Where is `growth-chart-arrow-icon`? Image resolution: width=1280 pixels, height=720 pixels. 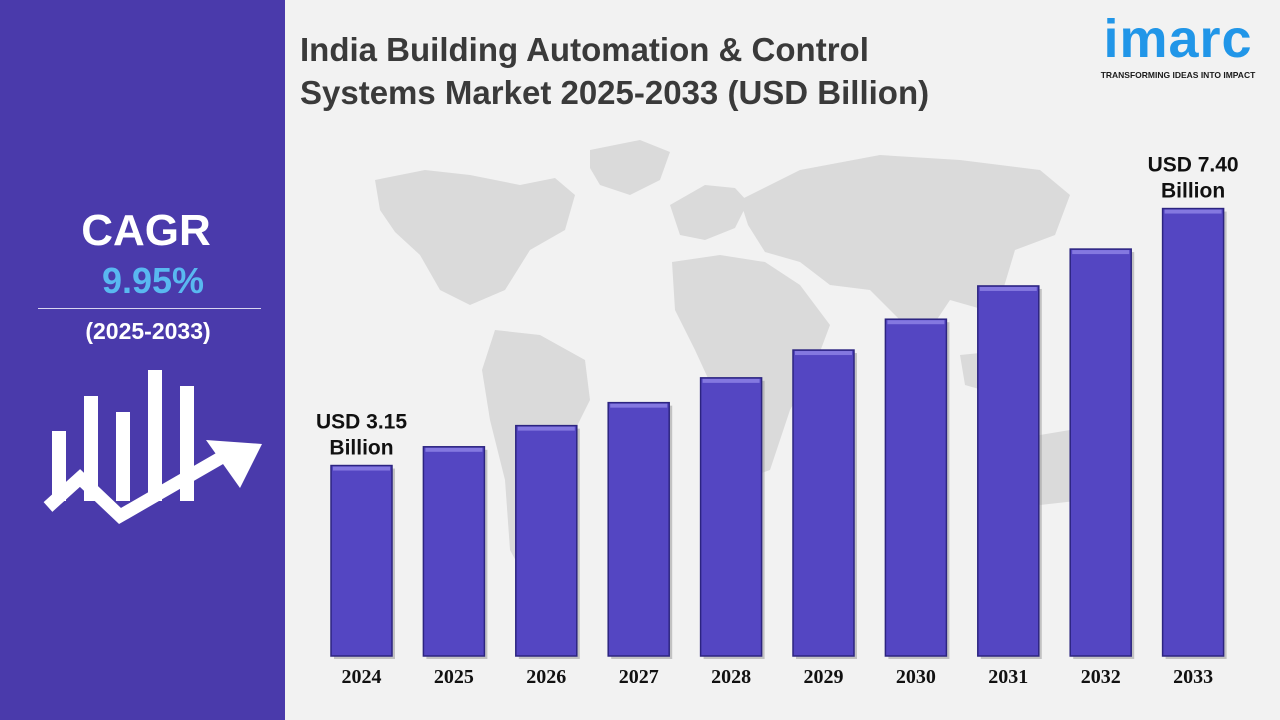
growth-chart-arrow-icon is located at coordinates (152, 447).